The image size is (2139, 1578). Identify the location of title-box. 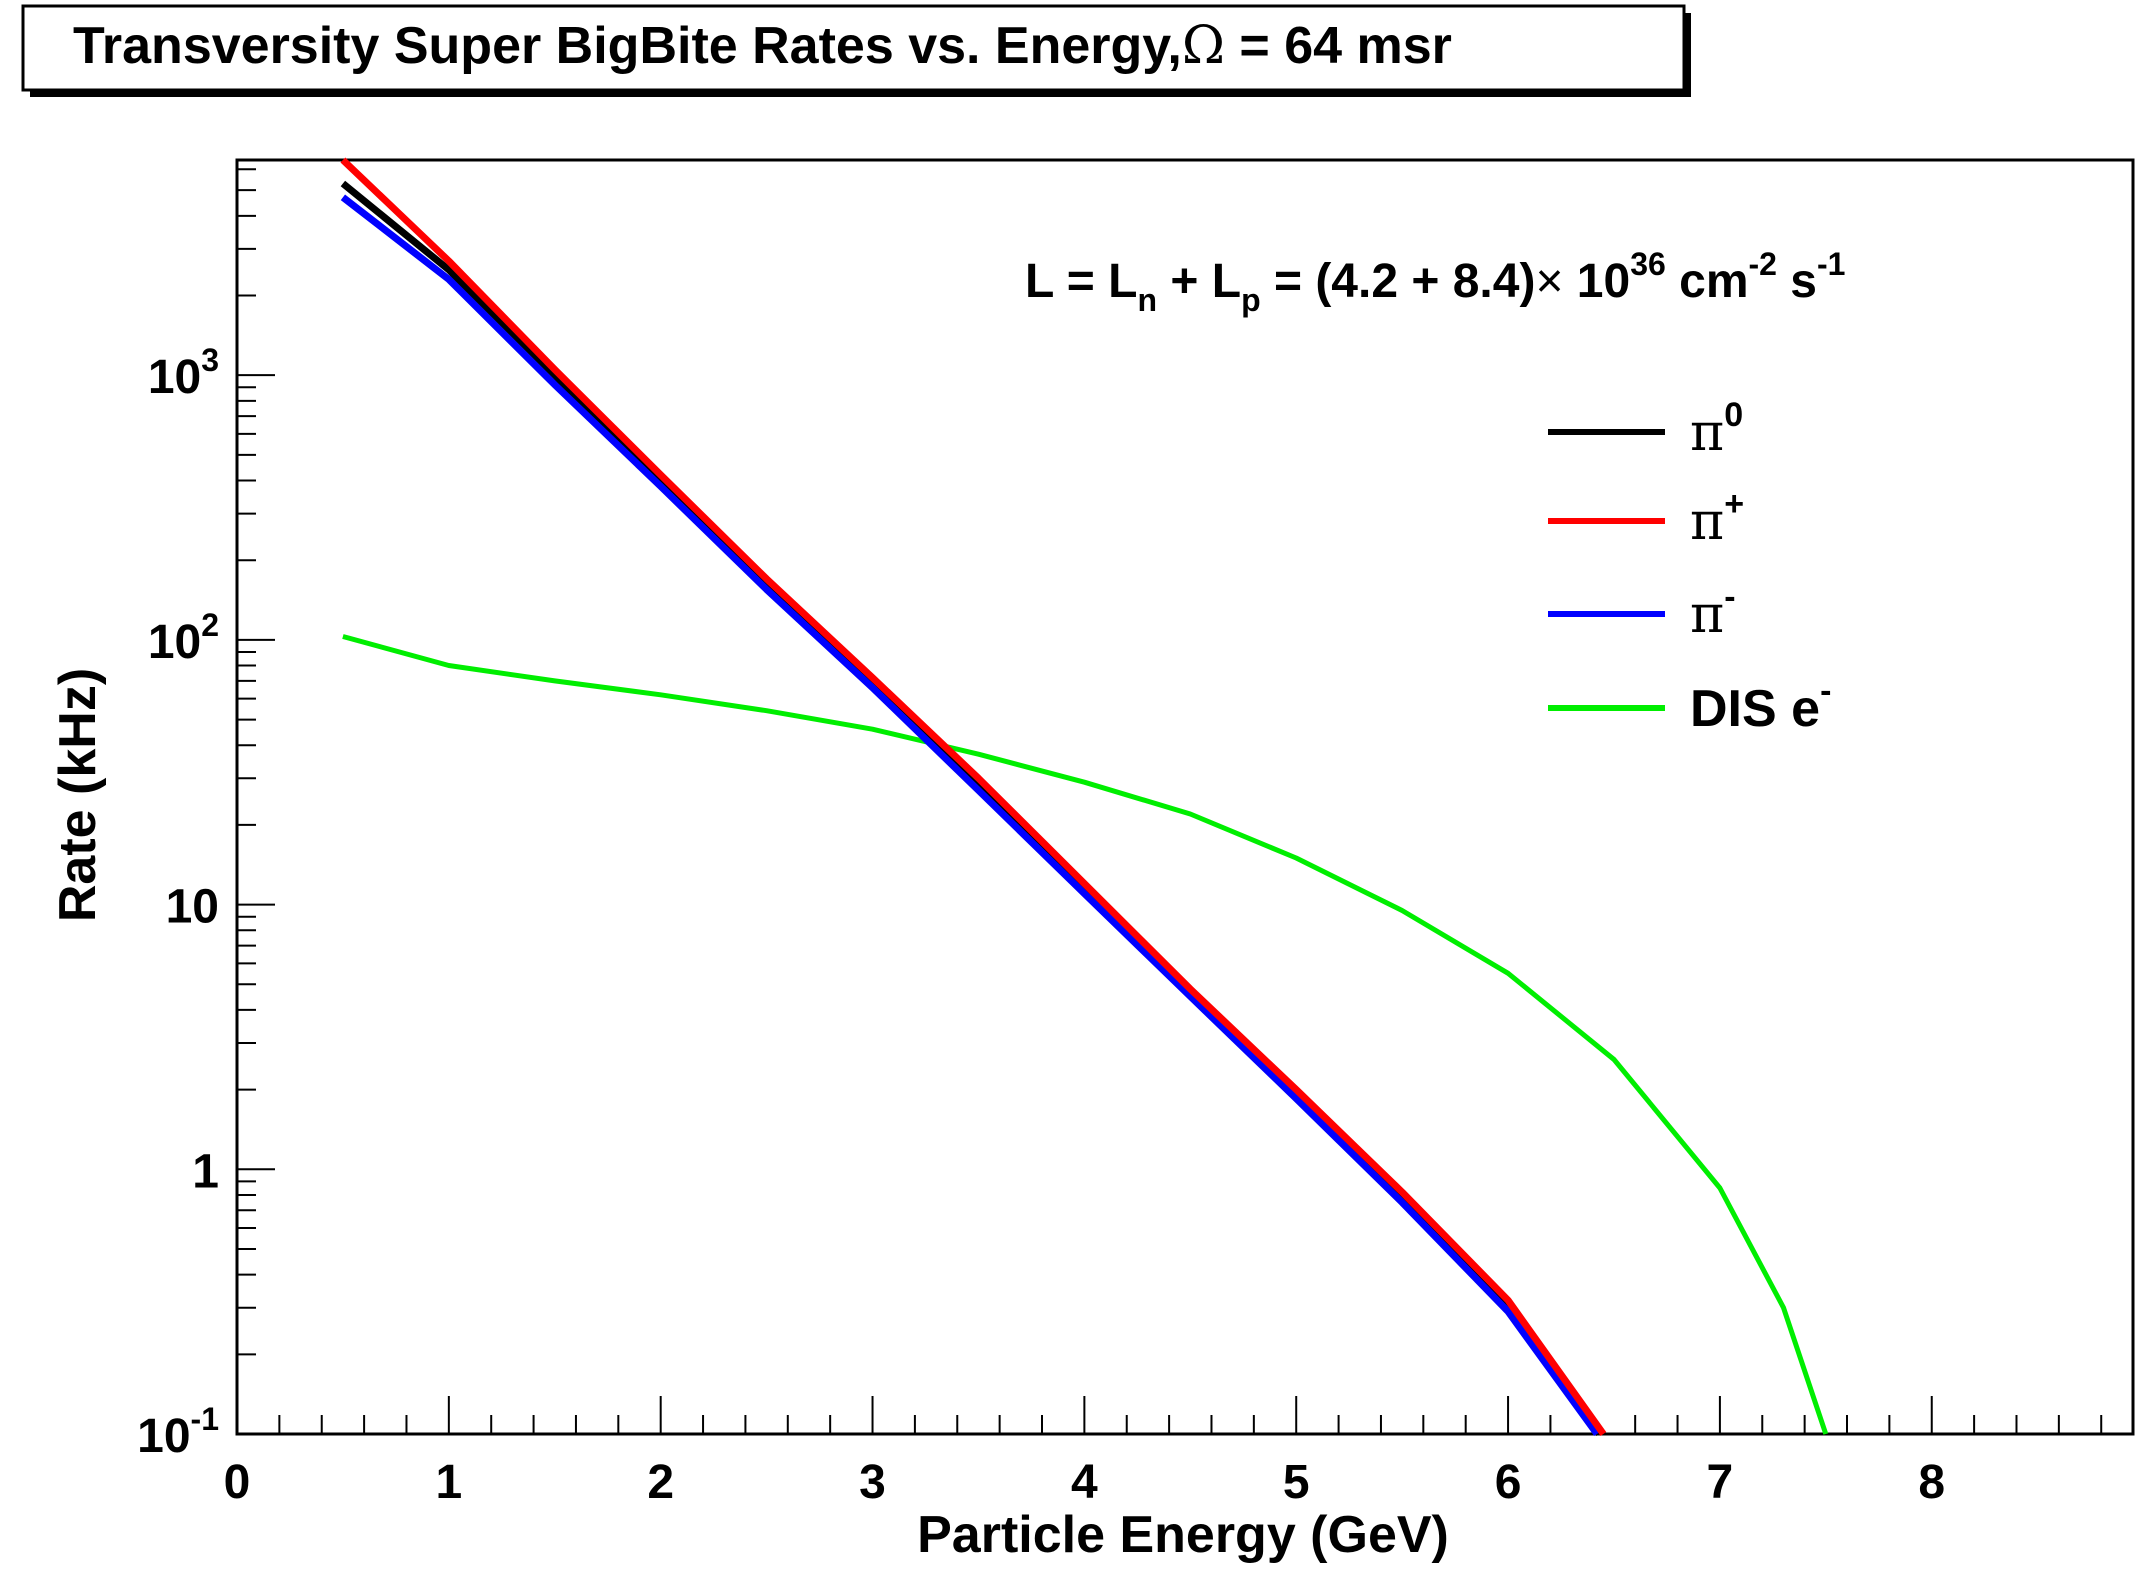
(853, 48).